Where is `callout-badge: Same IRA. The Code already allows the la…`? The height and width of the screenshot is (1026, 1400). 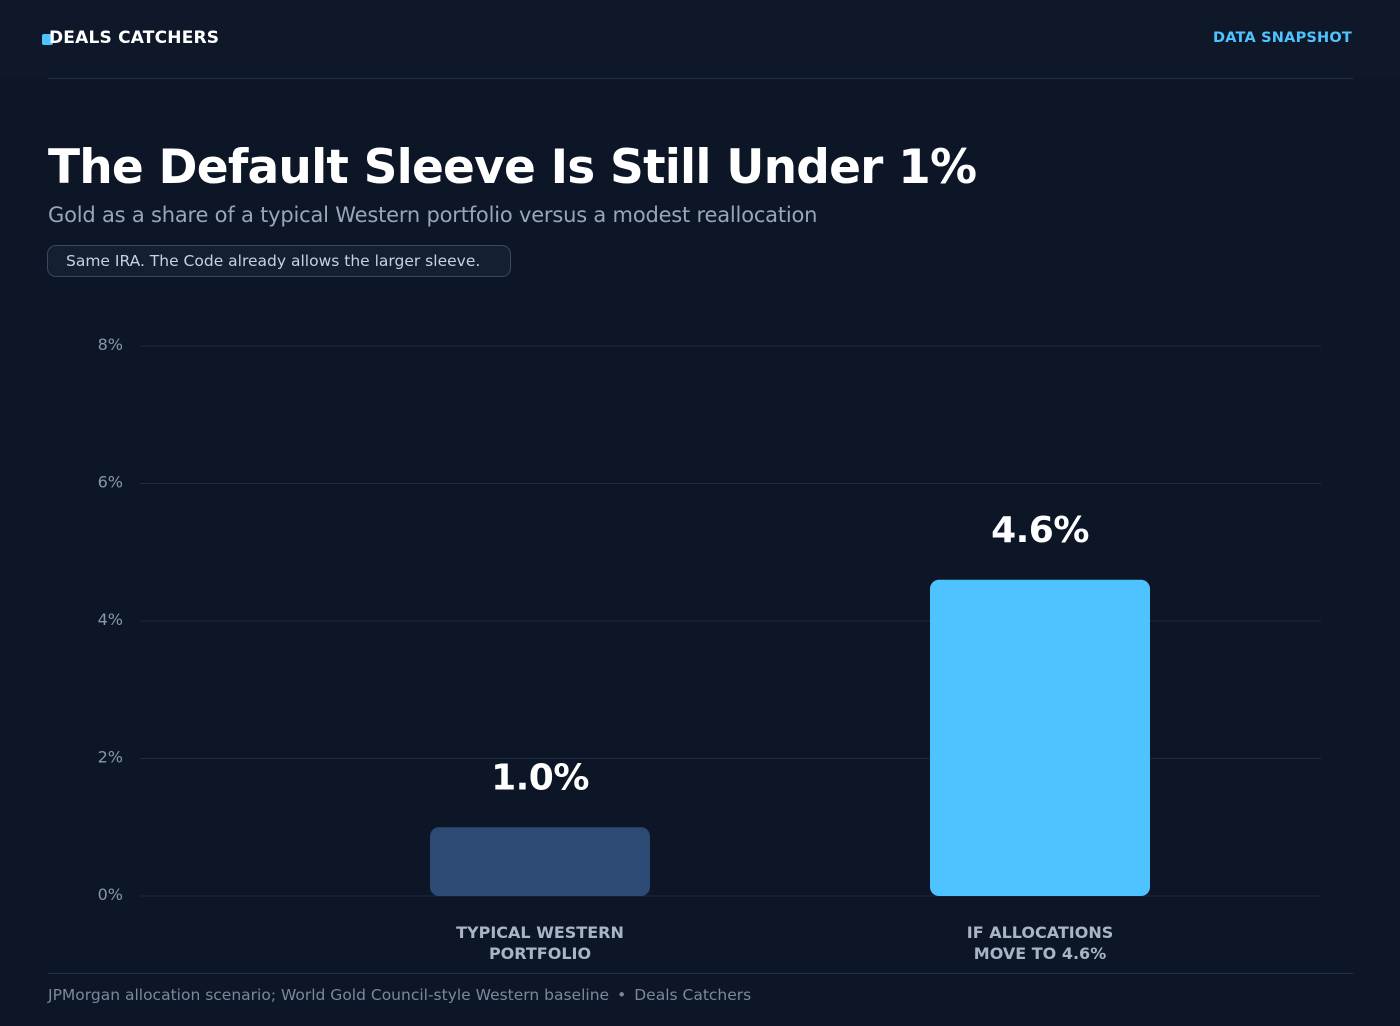
callout-badge: Same IRA. The Code already allows the la… is located at coordinates (279, 261).